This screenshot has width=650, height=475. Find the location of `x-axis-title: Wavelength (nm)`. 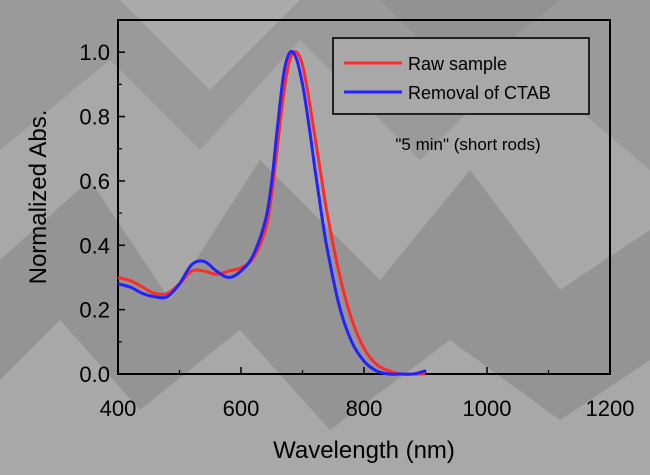

x-axis-title: Wavelength (nm) is located at coordinates (364, 450).